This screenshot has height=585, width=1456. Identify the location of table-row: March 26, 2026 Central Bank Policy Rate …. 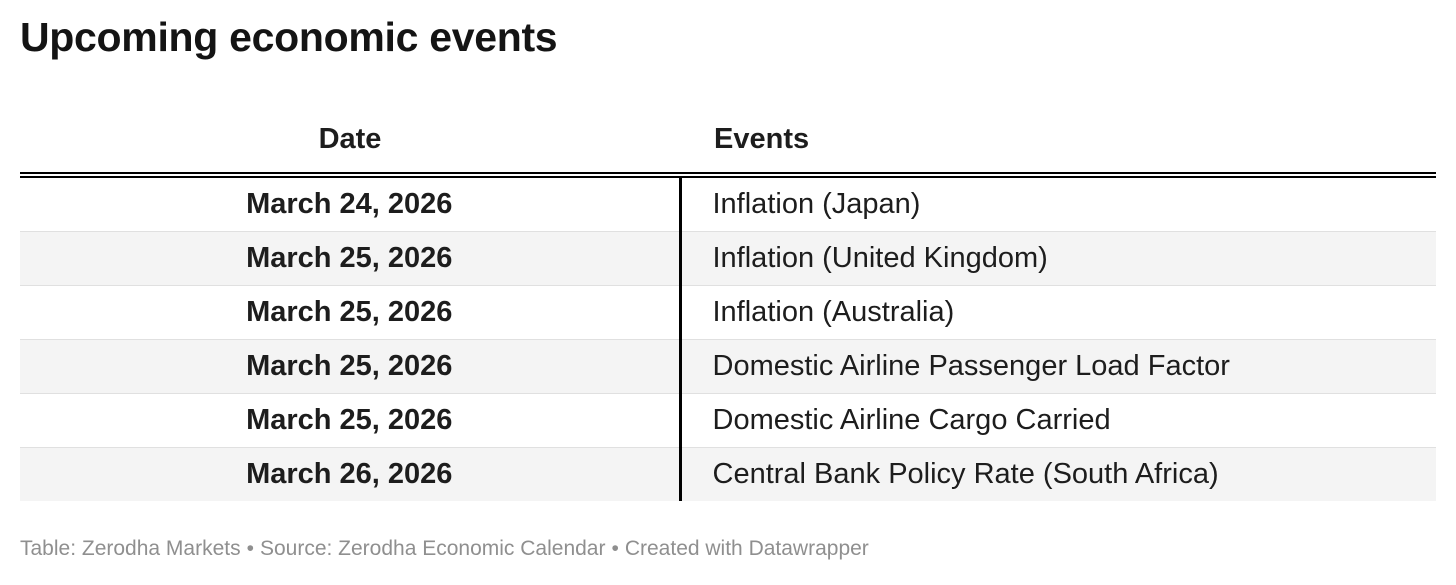
(728, 474).